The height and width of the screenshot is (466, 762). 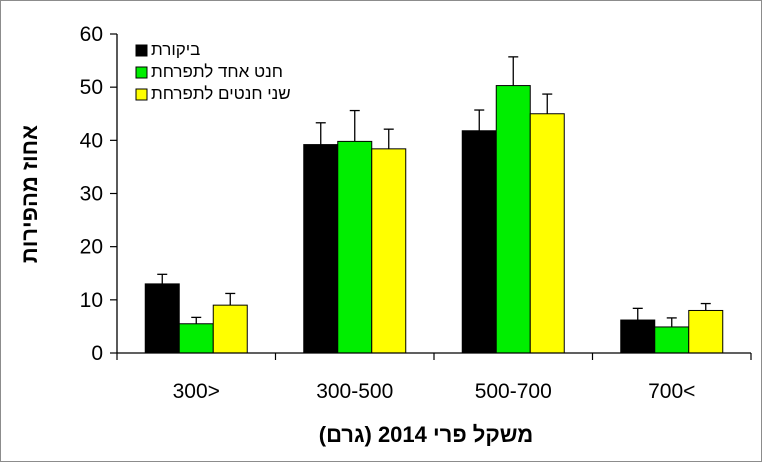 What do you see at coordinates (175, 49) in the screenshot?
I see `legend-label: ביקורת` at bounding box center [175, 49].